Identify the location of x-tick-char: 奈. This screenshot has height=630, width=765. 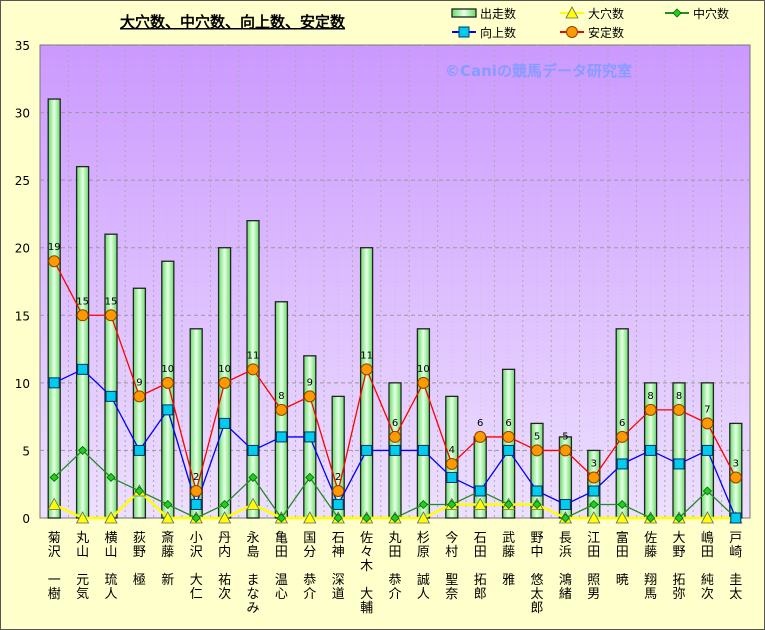
(451, 594).